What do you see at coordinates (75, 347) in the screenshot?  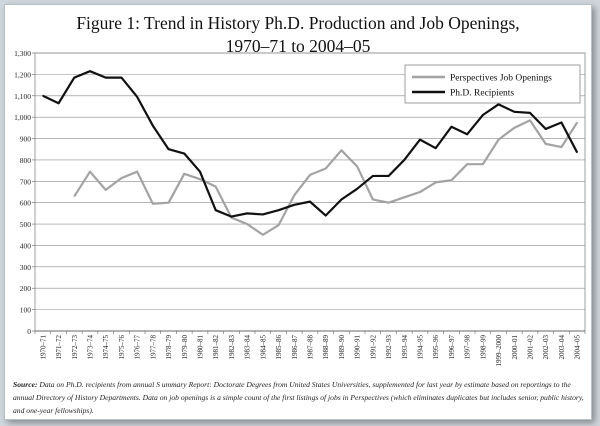 I see `x-tick-label: 1972–73` at bounding box center [75, 347].